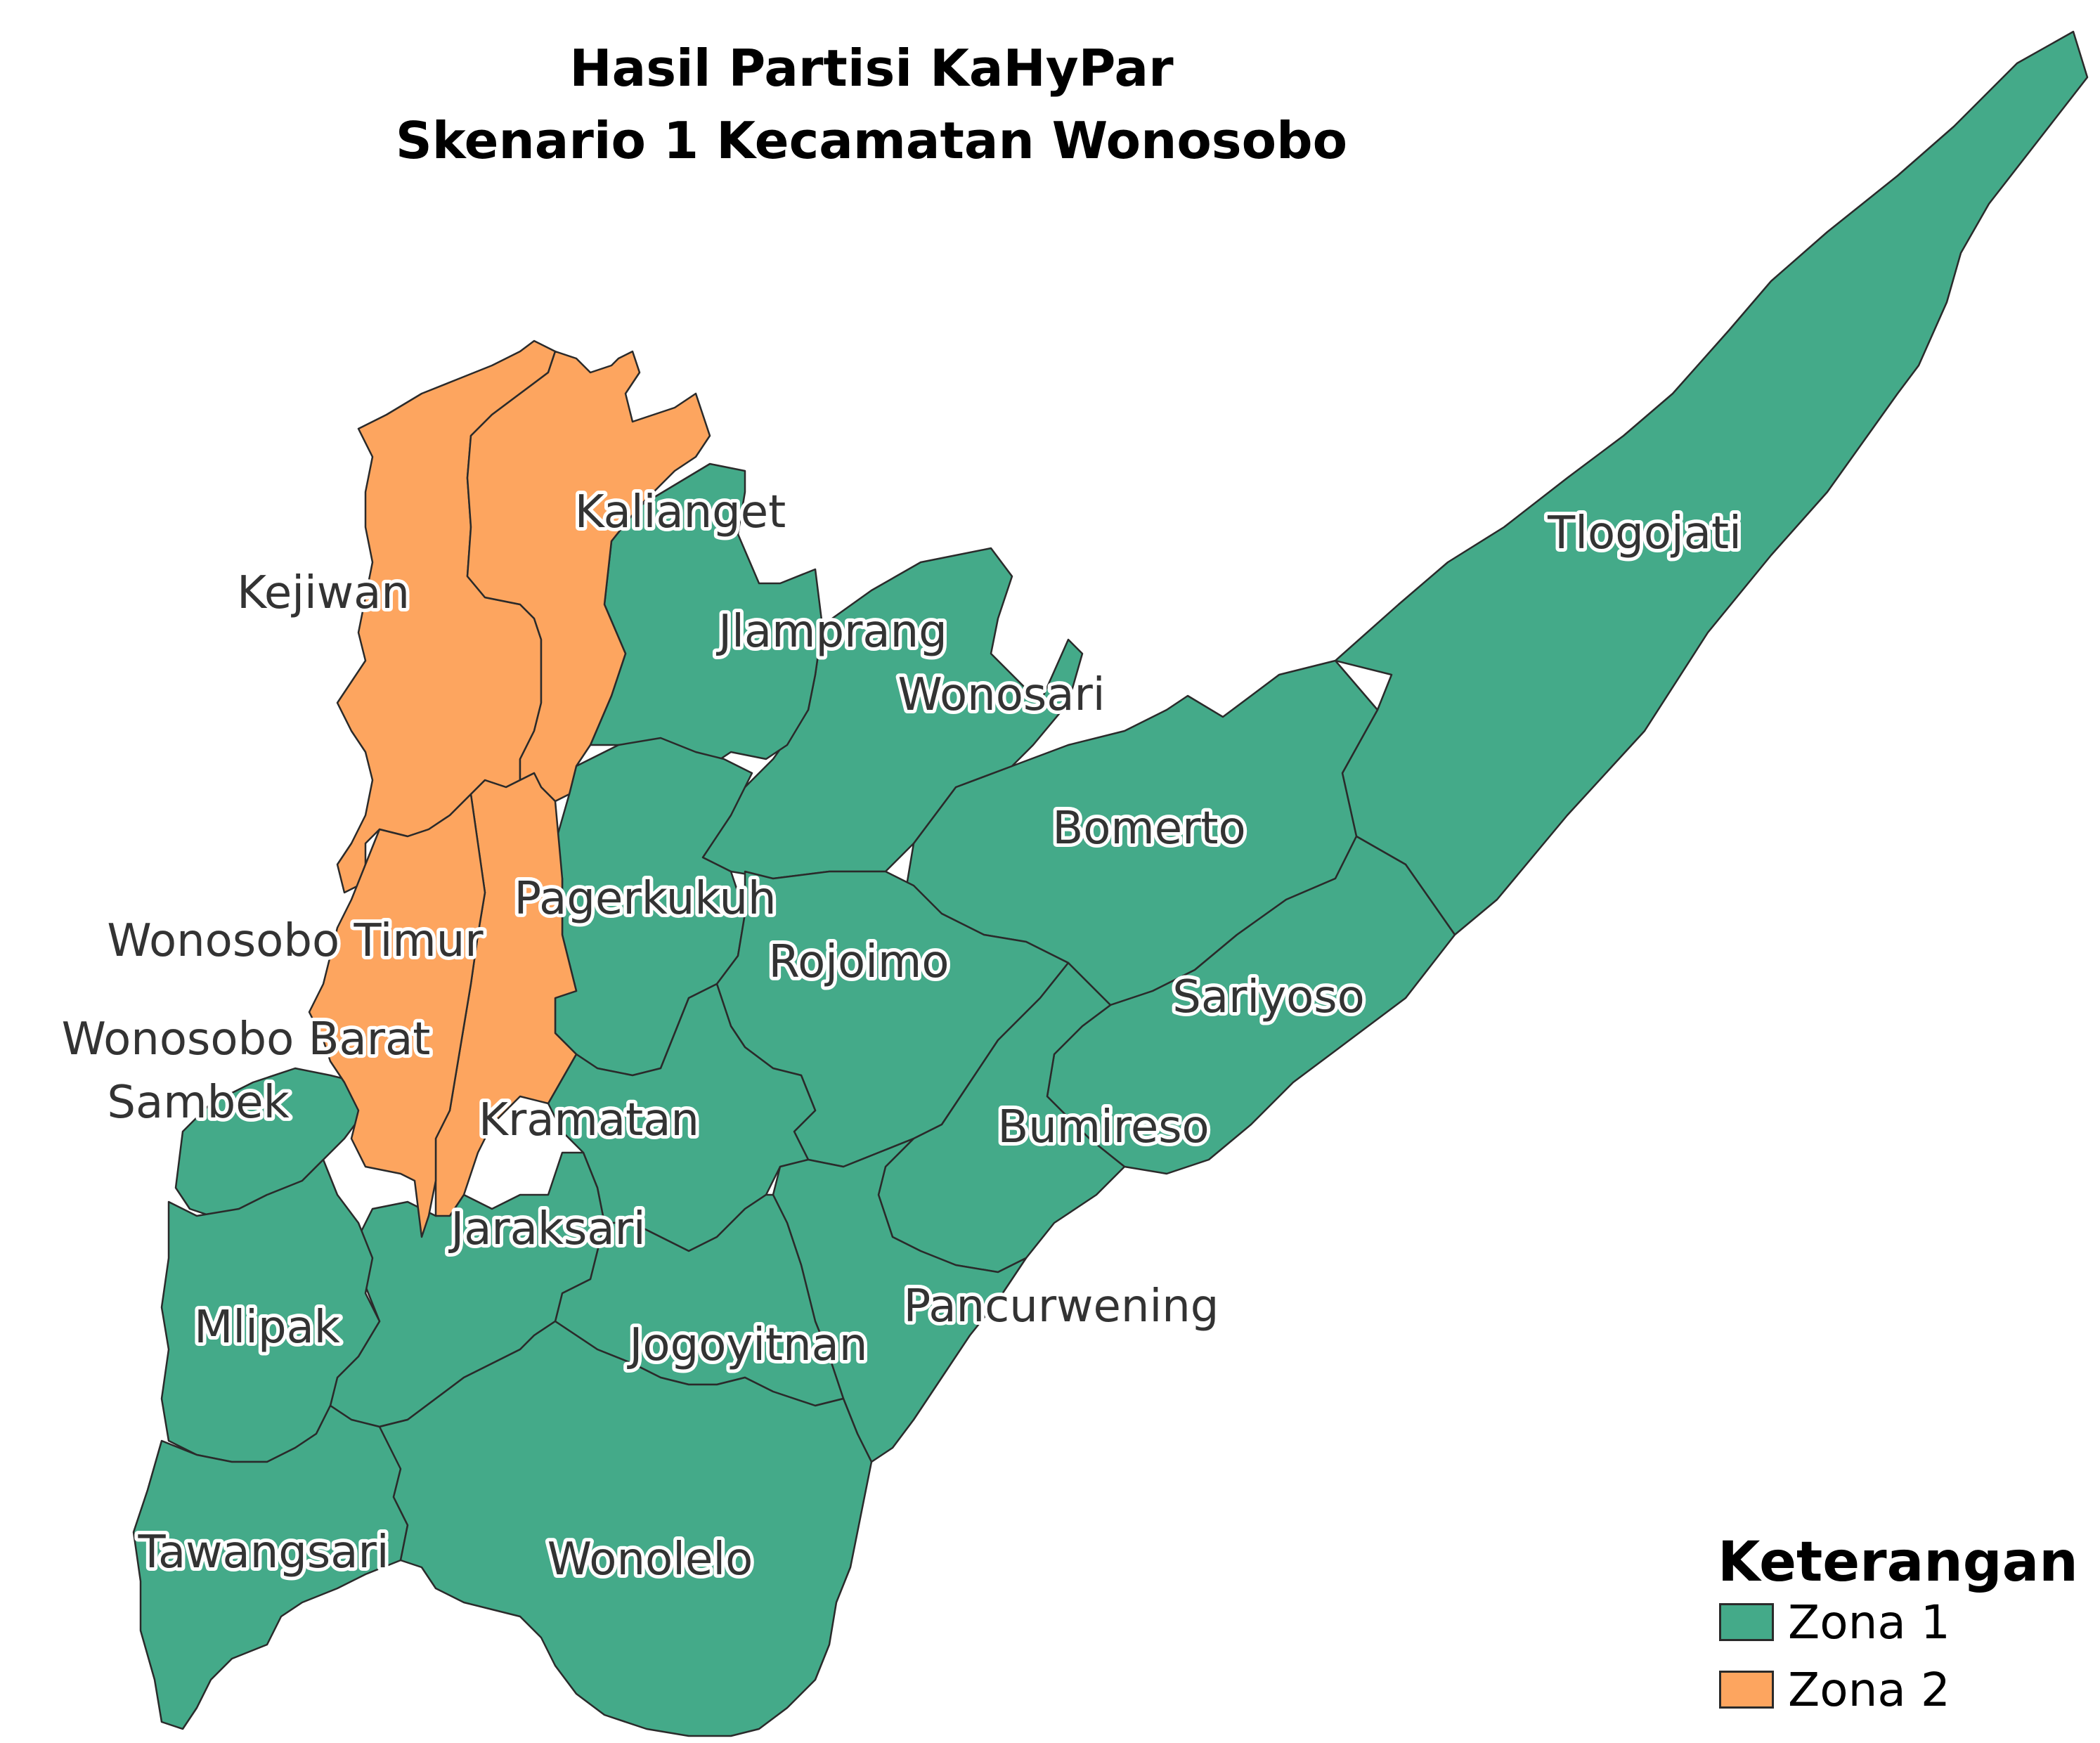 The image size is (2100, 1743). I want to click on label-bumireso: Bumireso, so click(1103, 1127).